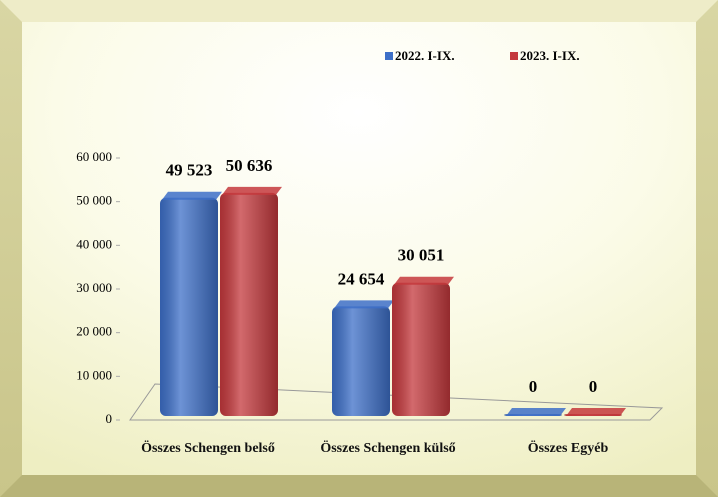 The height and width of the screenshot is (497, 718). Describe the element at coordinates (94, 374) in the screenshot. I see `y-tick-label: 10 000` at that location.